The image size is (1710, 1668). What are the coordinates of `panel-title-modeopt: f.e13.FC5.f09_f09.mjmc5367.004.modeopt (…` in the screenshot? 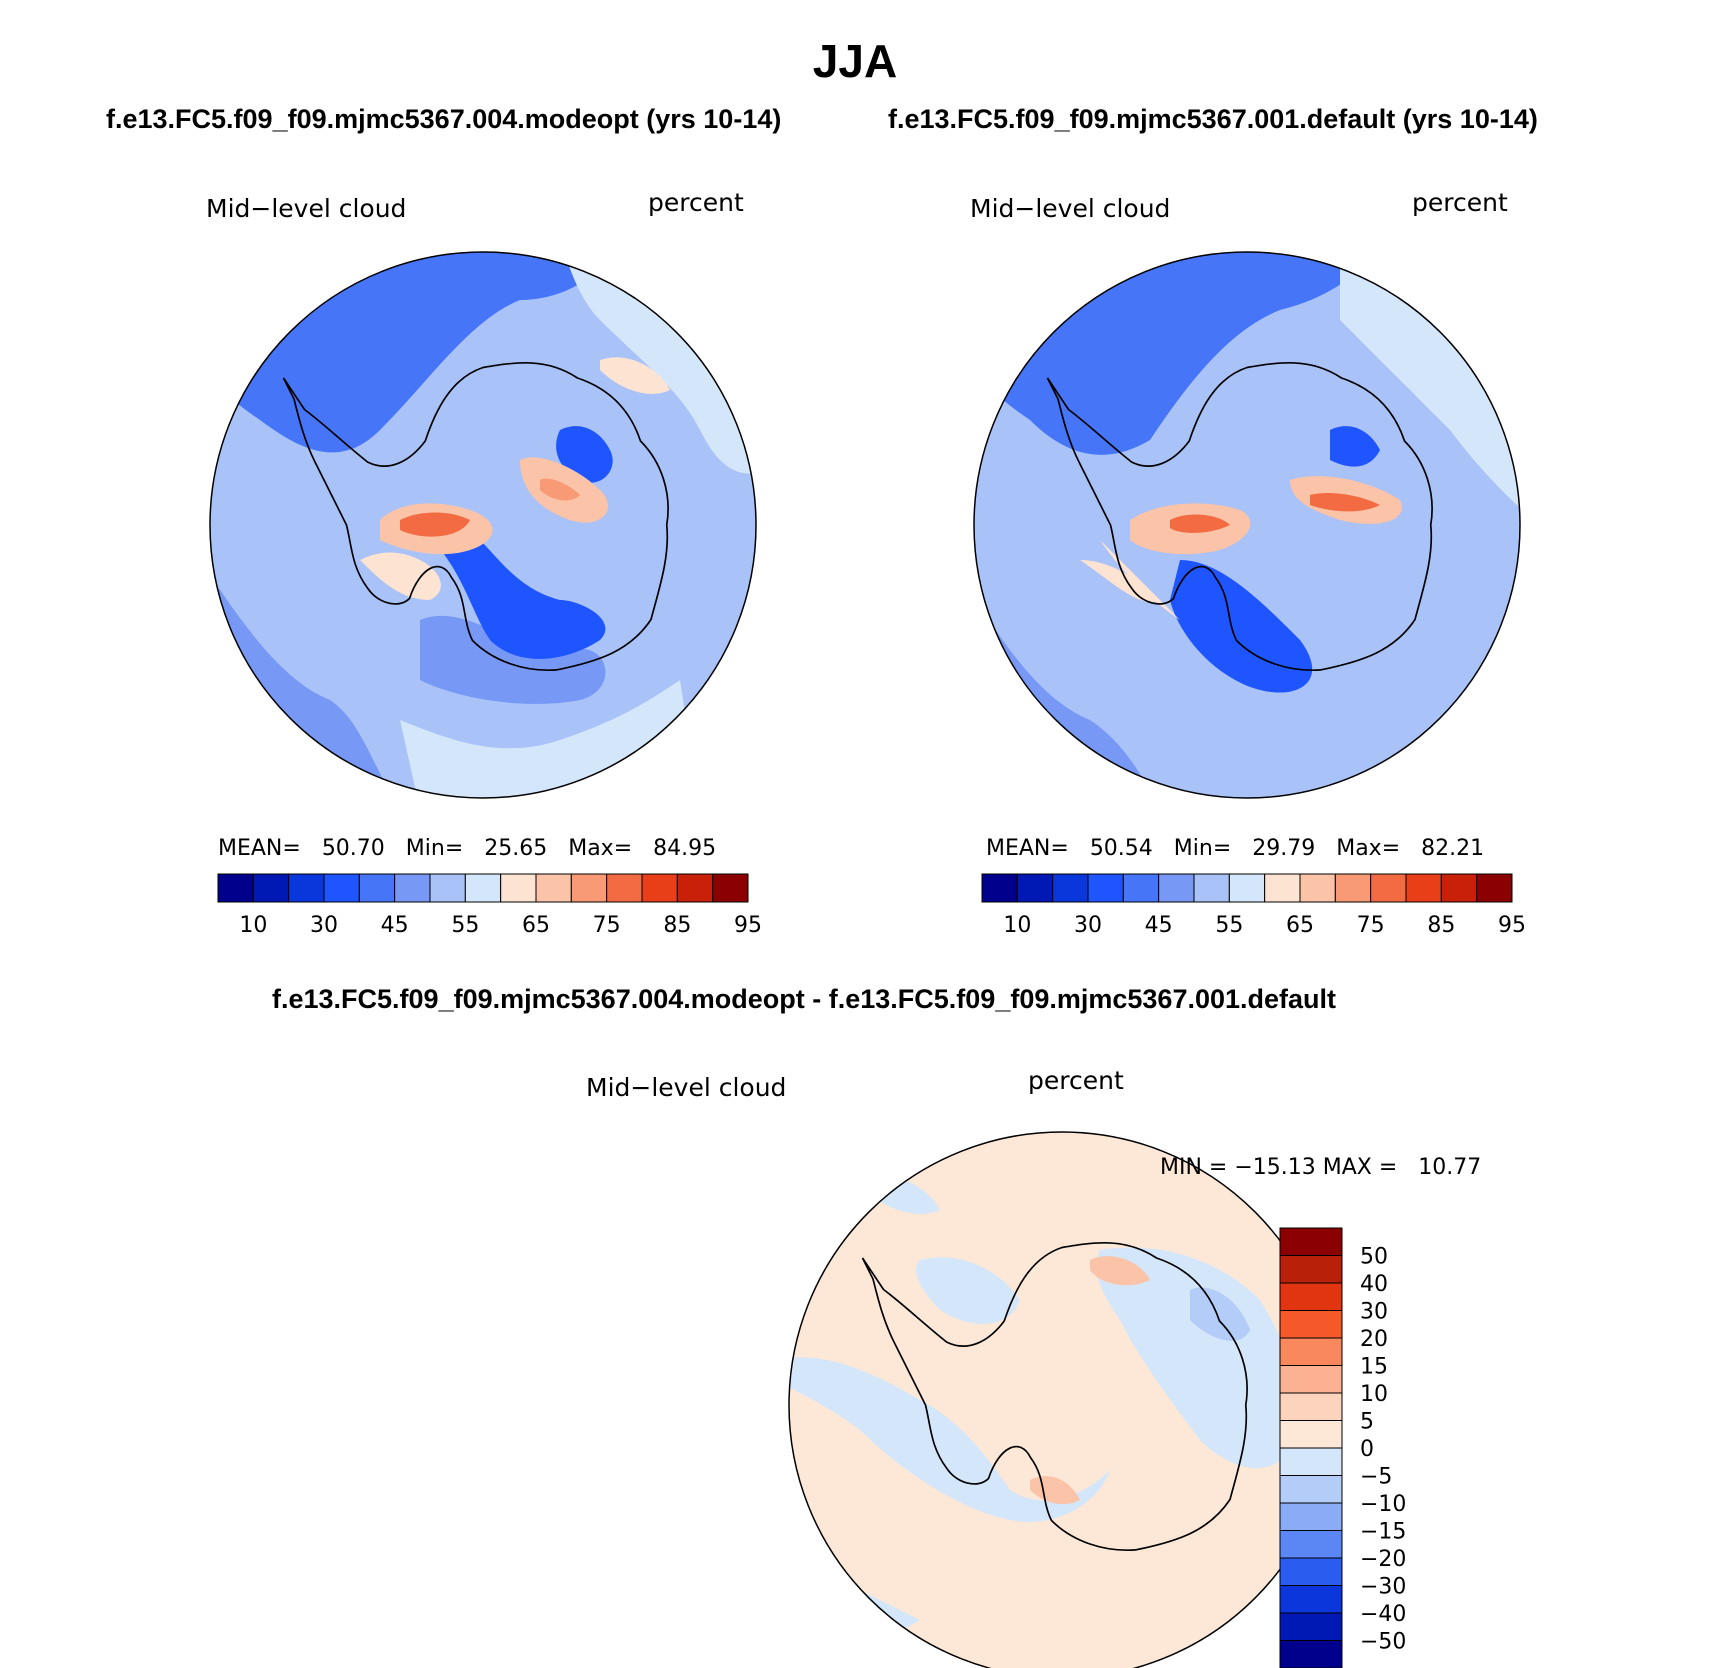 It's located at (443, 119).